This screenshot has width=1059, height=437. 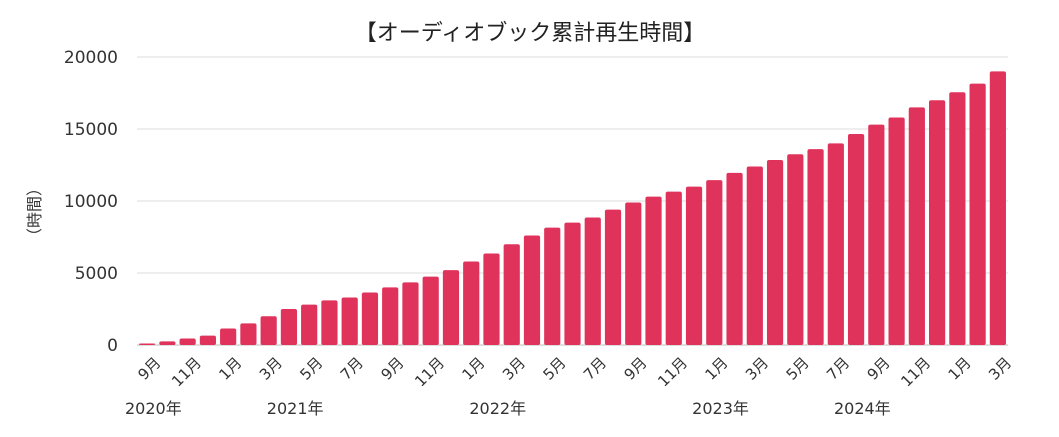 I want to click on y-tick-label: 20000, so click(x=91, y=58).